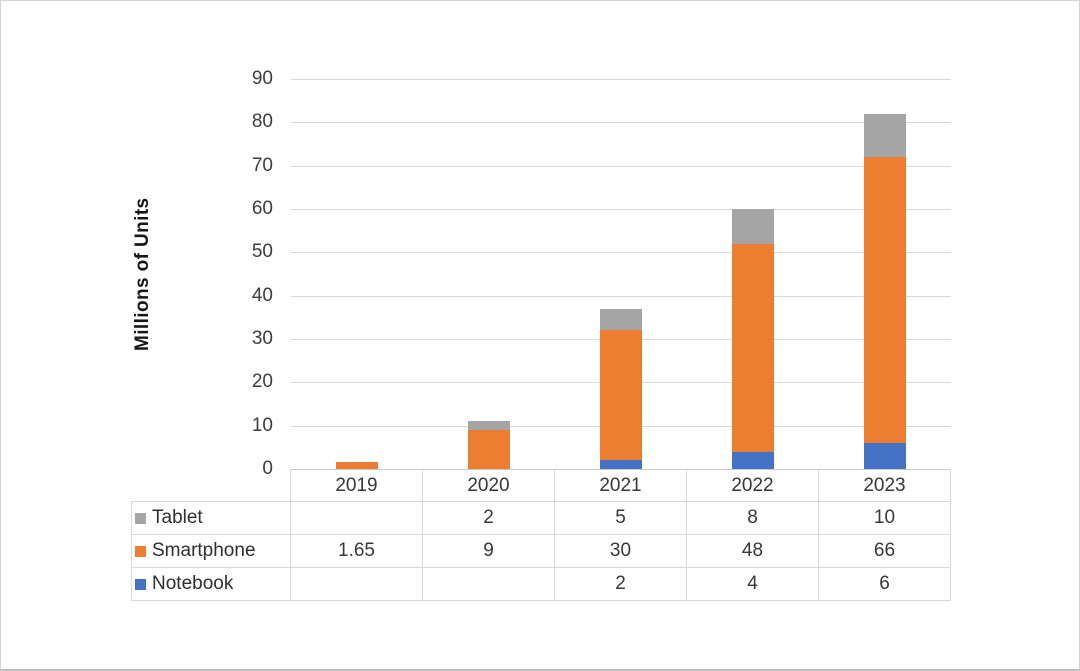  I want to click on table-corner-cell, so click(211, 485).